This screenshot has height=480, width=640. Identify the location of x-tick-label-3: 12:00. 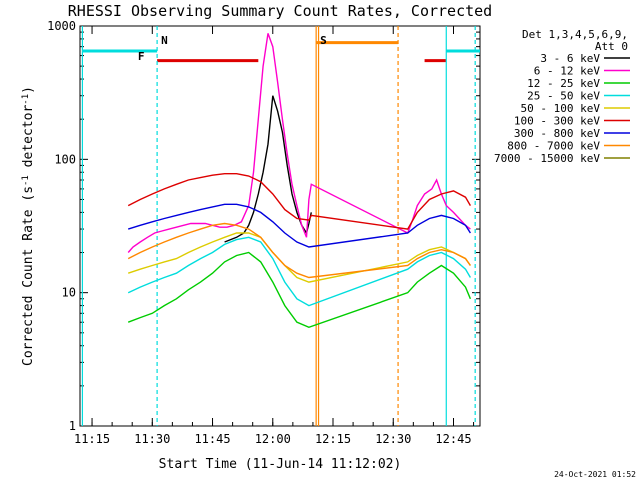
(273, 439).